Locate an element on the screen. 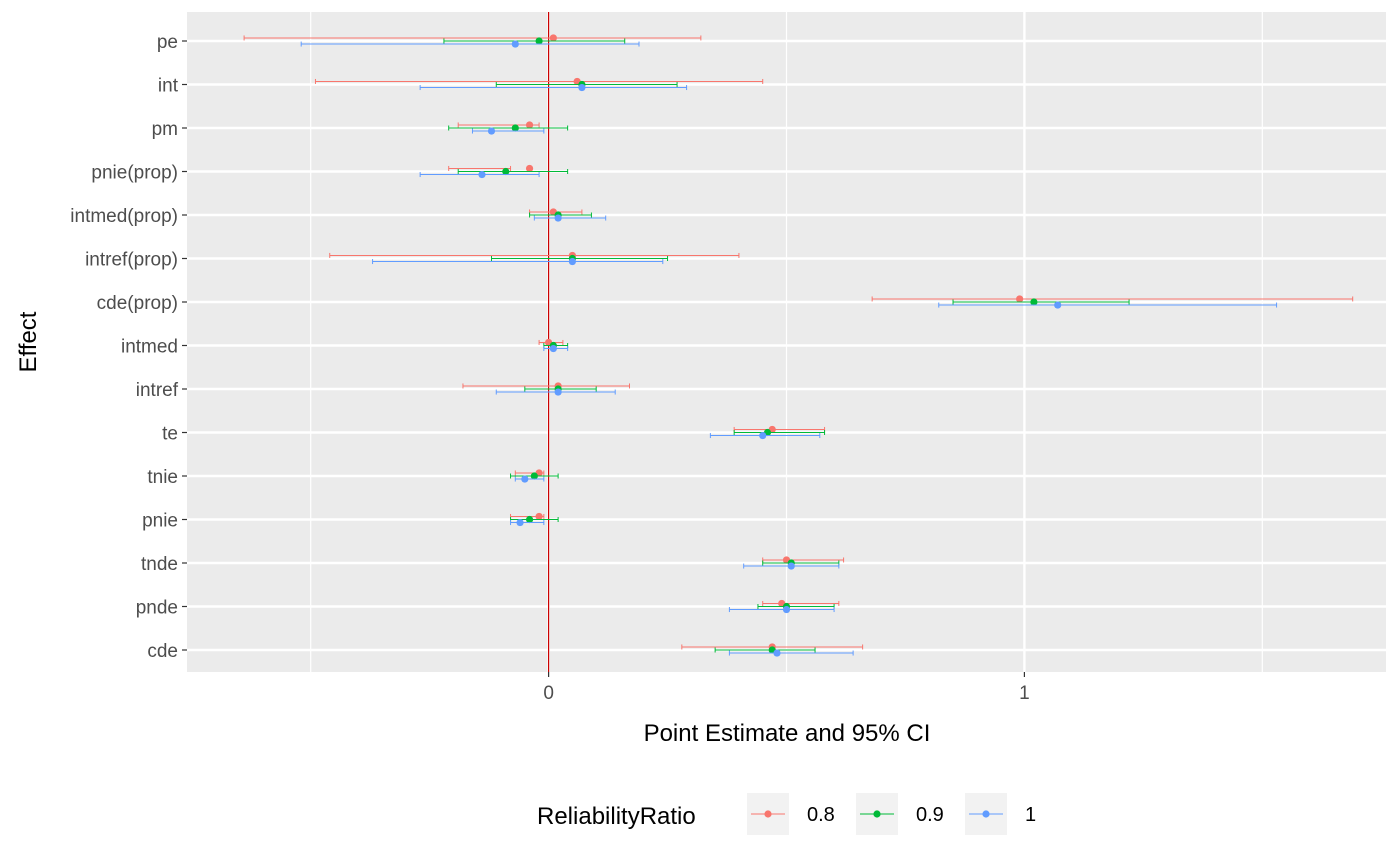  legend-title: ReliabilityRatio is located at coordinates (616, 816).